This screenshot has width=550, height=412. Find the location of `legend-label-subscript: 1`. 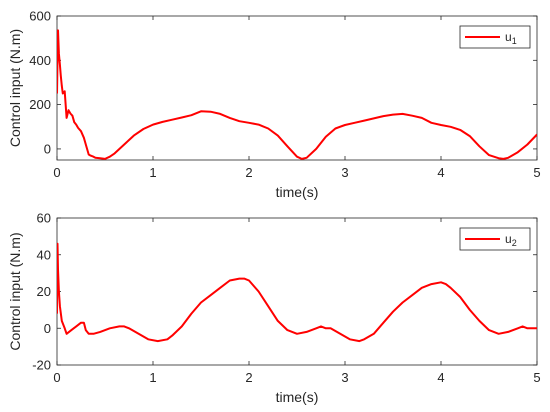

legend-label-subscript: 1 is located at coordinates (514, 41).